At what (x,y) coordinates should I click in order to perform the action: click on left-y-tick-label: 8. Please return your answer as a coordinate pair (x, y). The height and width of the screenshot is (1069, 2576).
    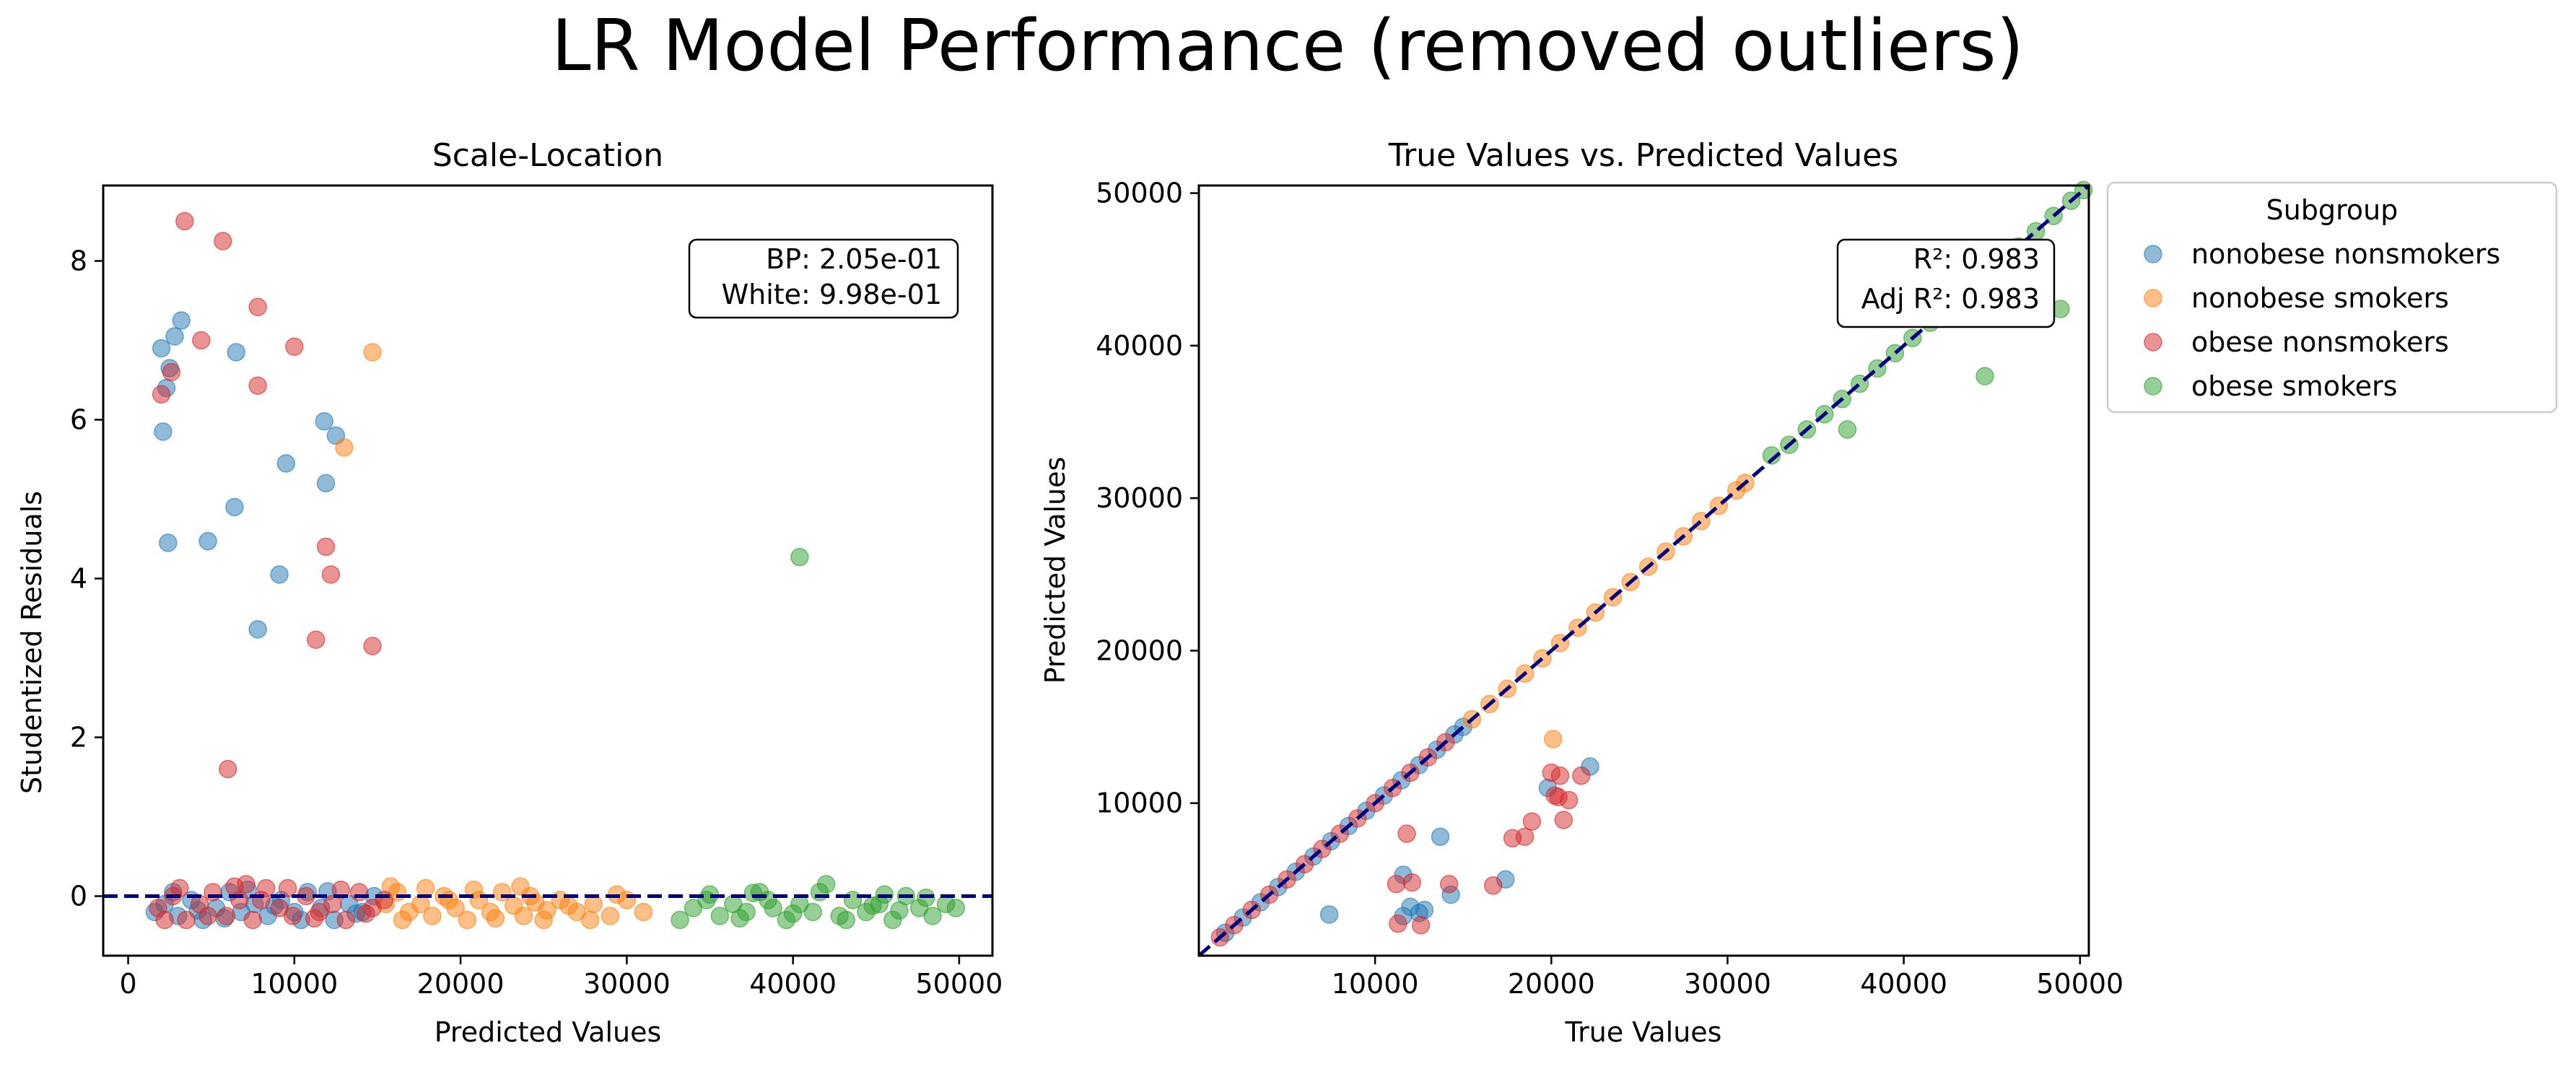
    Looking at the image, I should click on (78, 261).